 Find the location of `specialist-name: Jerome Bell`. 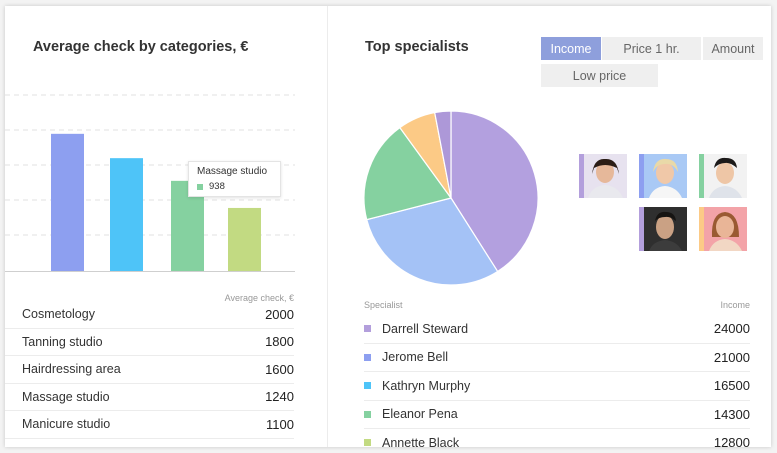

specialist-name: Jerome Bell is located at coordinates (415, 357).